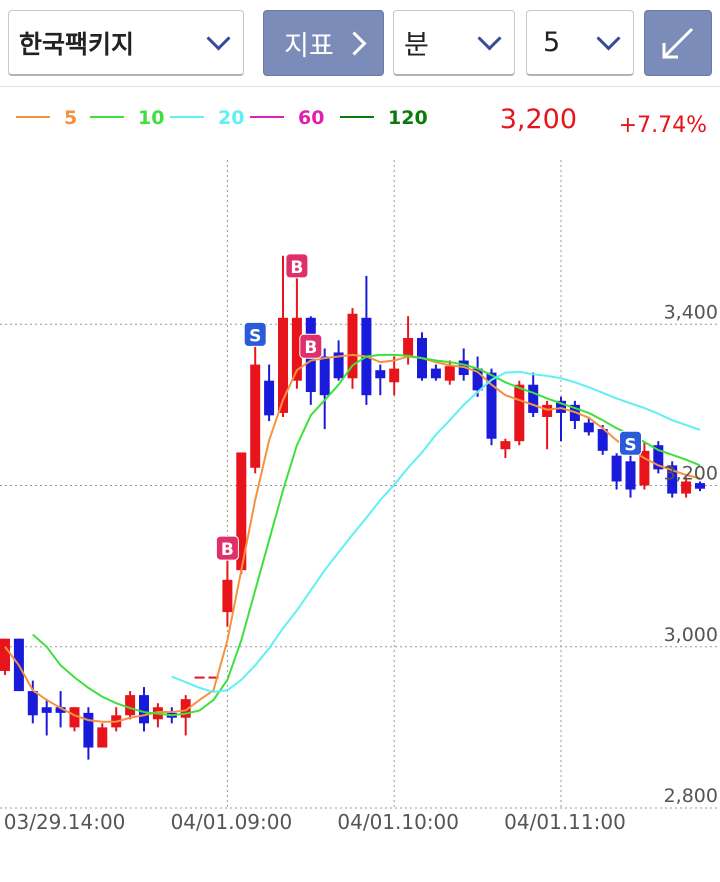  I want to click on legend-label: 5, so click(70, 118).